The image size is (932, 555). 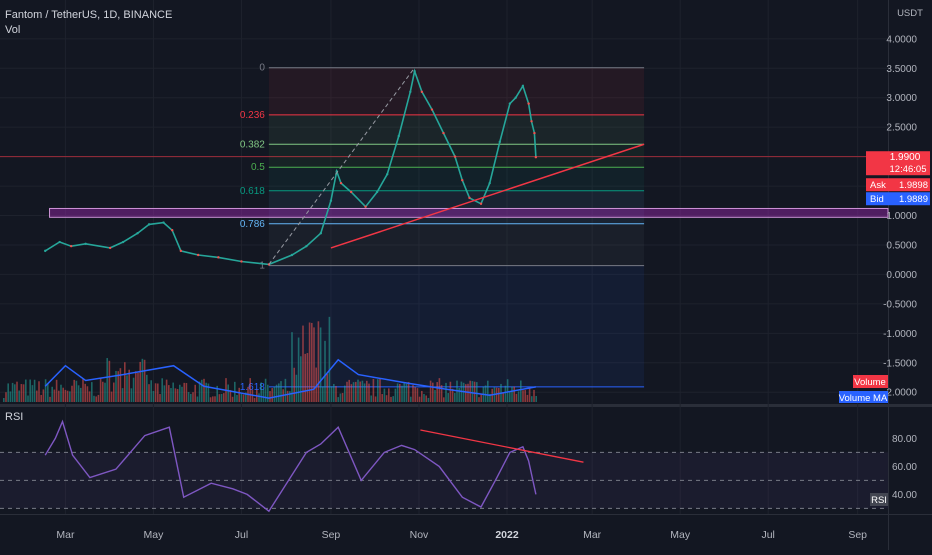 I want to click on price-tick-label: 0.0000, so click(x=901, y=275).